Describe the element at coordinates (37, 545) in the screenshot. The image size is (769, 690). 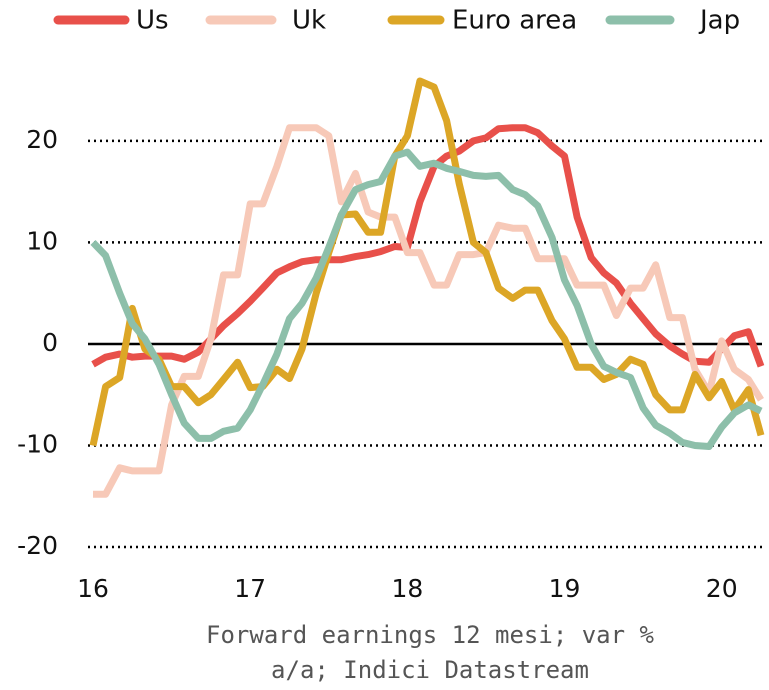
I see `y-tick-label: -20` at that location.